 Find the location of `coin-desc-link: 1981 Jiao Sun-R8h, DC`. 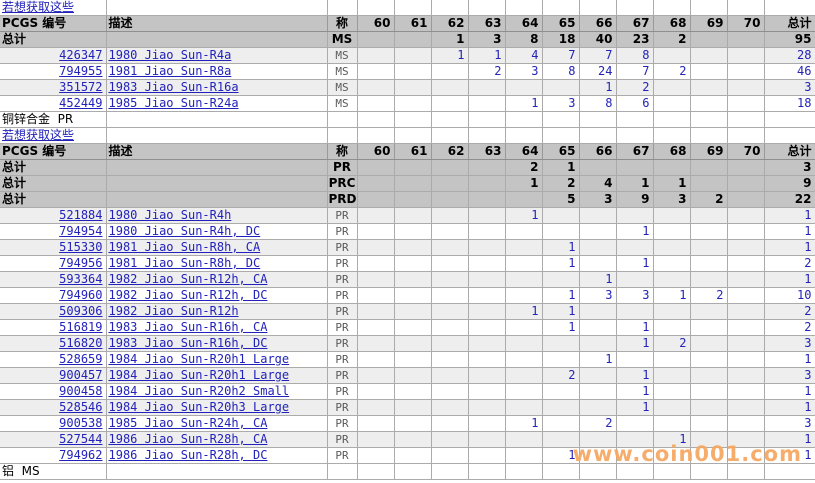

coin-desc-link: 1981 Jiao Sun-R8h, DC is located at coordinates (184, 263).